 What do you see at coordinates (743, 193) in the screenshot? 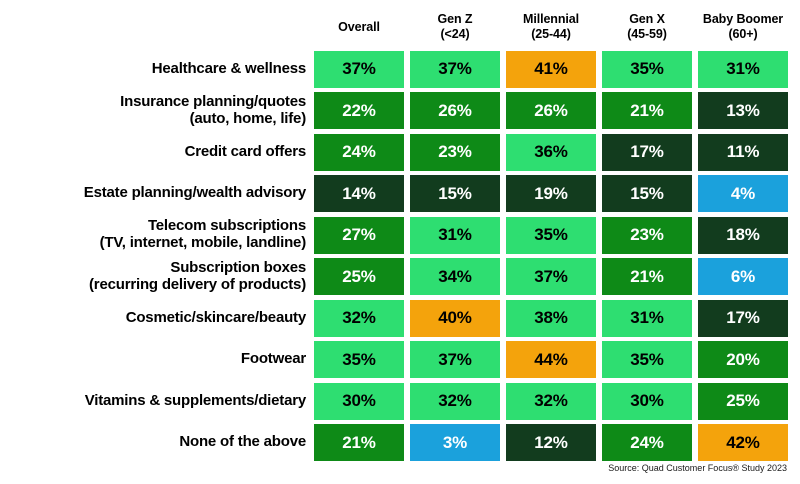
I see `value-cell: 4%` at bounding box center [743, 193].